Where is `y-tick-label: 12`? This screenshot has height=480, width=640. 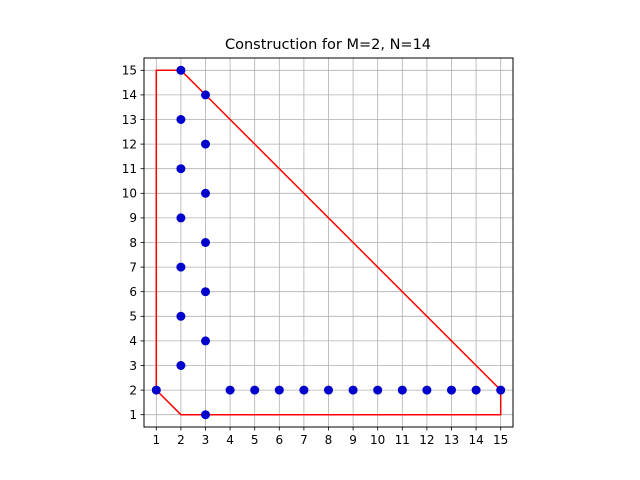 y-tick-label: 12 is located at coordinates (129, 144).